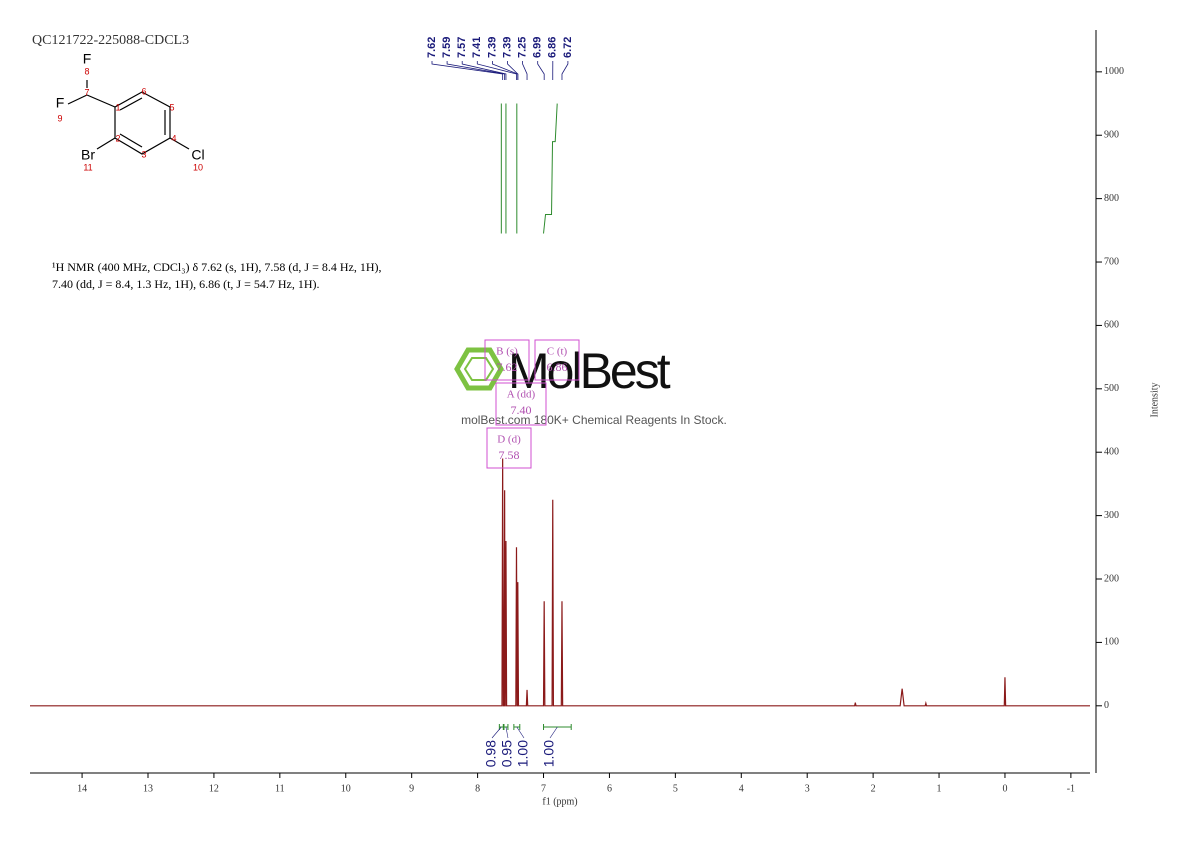 Image resolution: width=1190 pixels, height=841 pixels. What do you see at coordinates (110, 40) in the screenshot?
I see `chart-title: QC121722-225088-CDCL3` at bounding box center [110, 40].